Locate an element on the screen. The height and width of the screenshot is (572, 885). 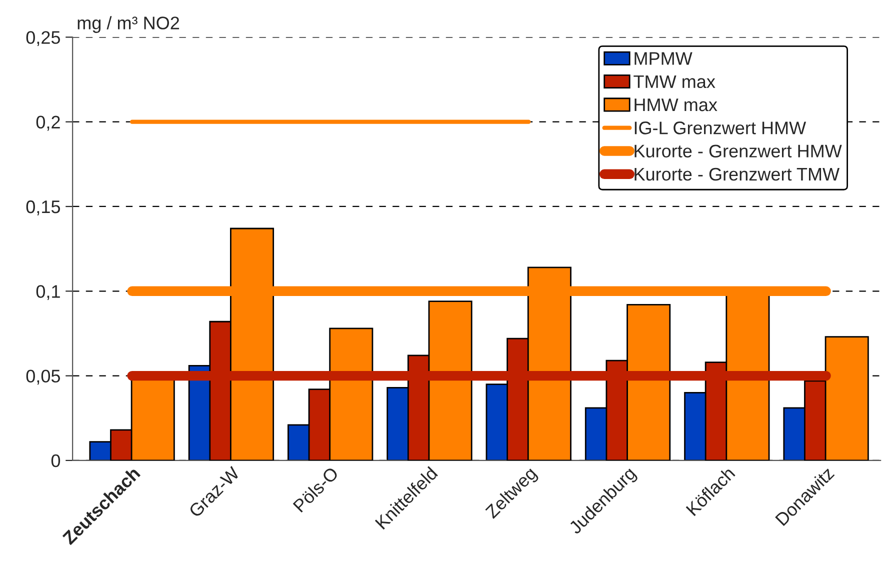
legend-label: IG-L Grenzwert HMW is located at coordinates (720, 128).